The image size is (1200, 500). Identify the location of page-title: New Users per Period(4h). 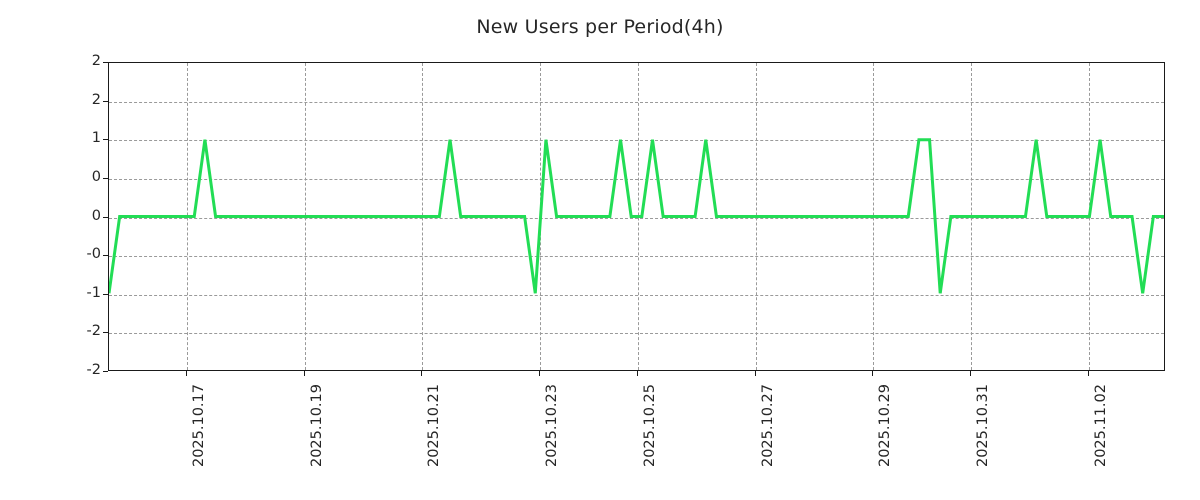
(600, 27).